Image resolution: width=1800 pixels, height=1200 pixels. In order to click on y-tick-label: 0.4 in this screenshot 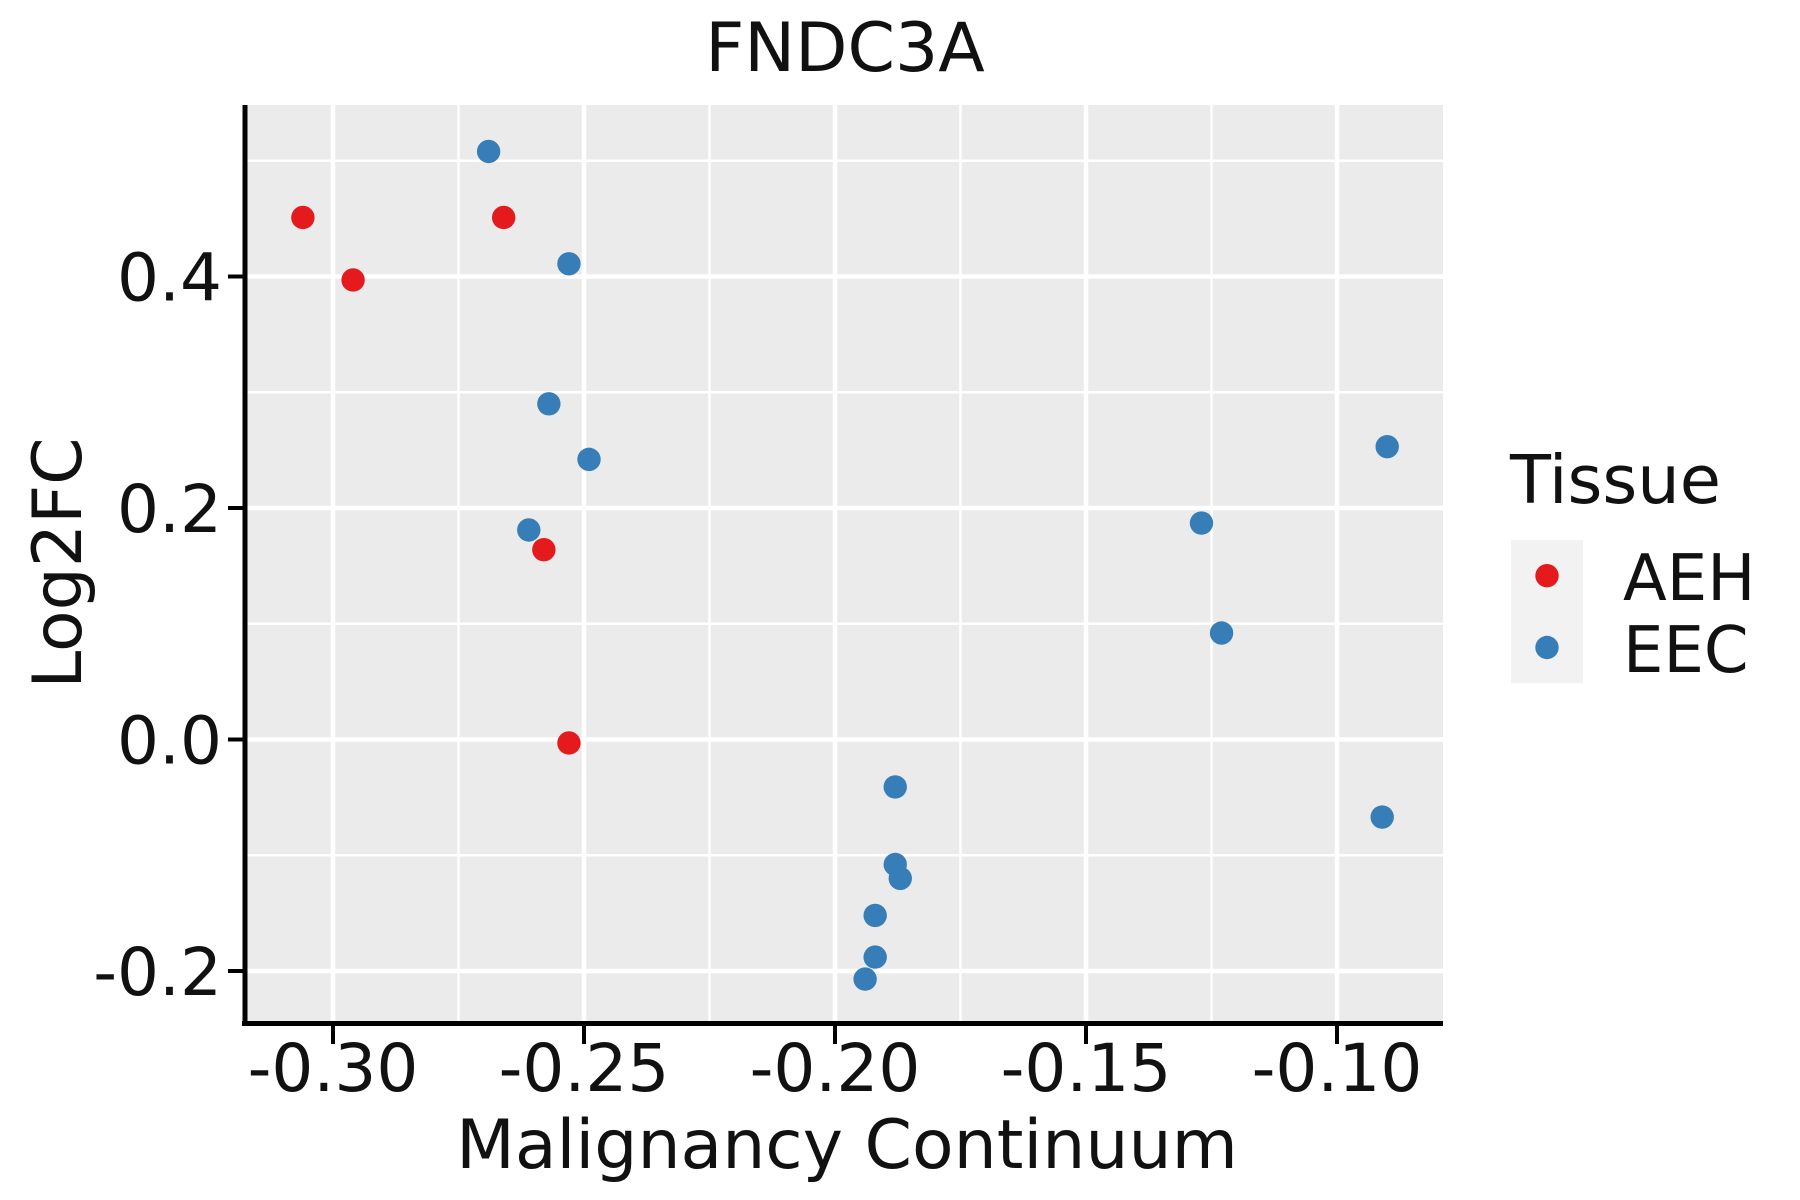, I will do `click(169, 278)`.